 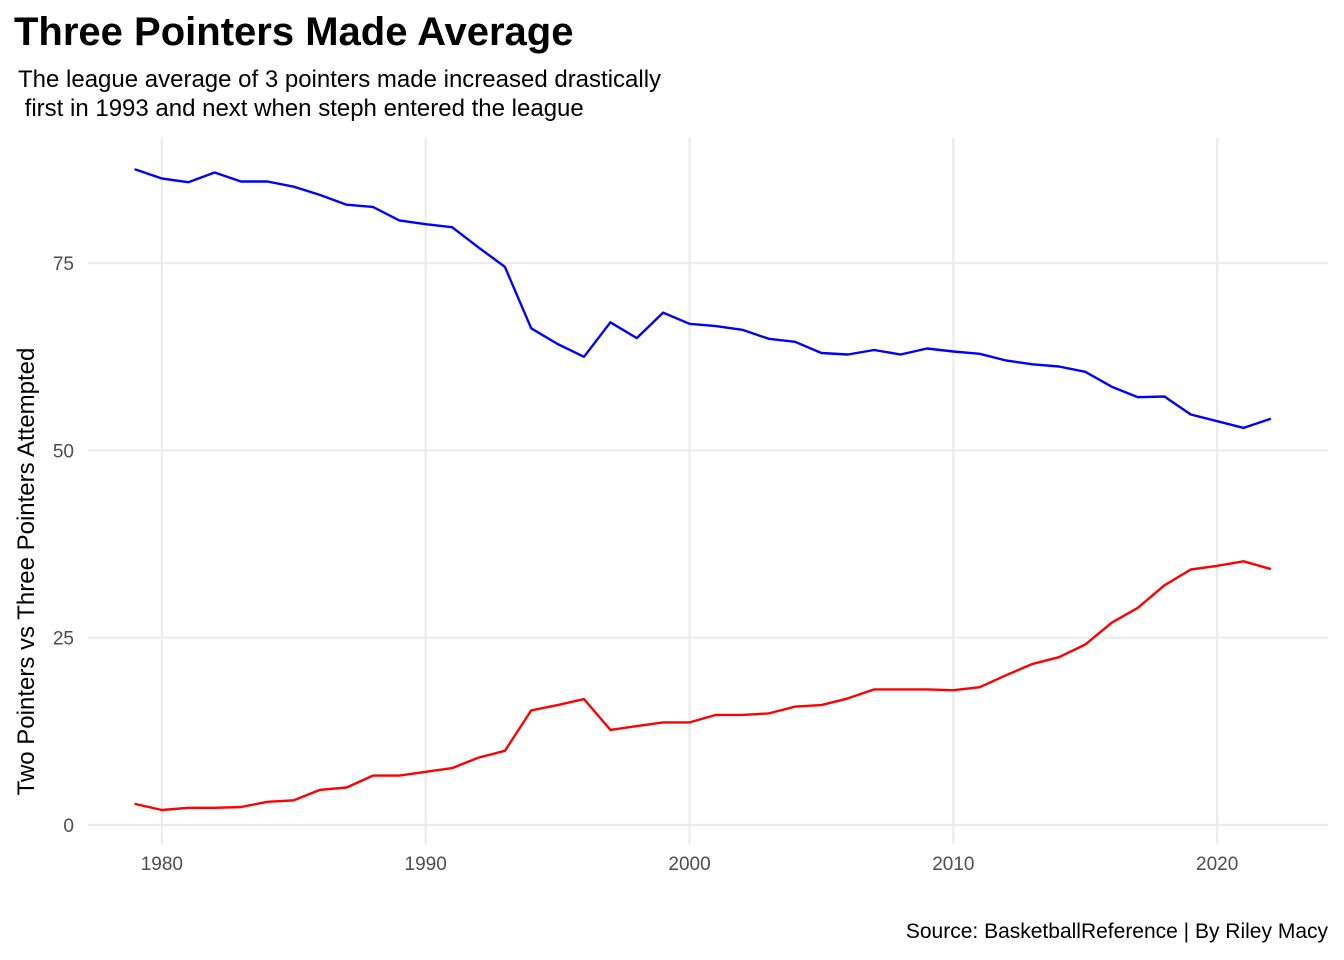 I want to click on x-tick-labels: 1980 1990 2000 2010 2020, so click(x=690, y=864).